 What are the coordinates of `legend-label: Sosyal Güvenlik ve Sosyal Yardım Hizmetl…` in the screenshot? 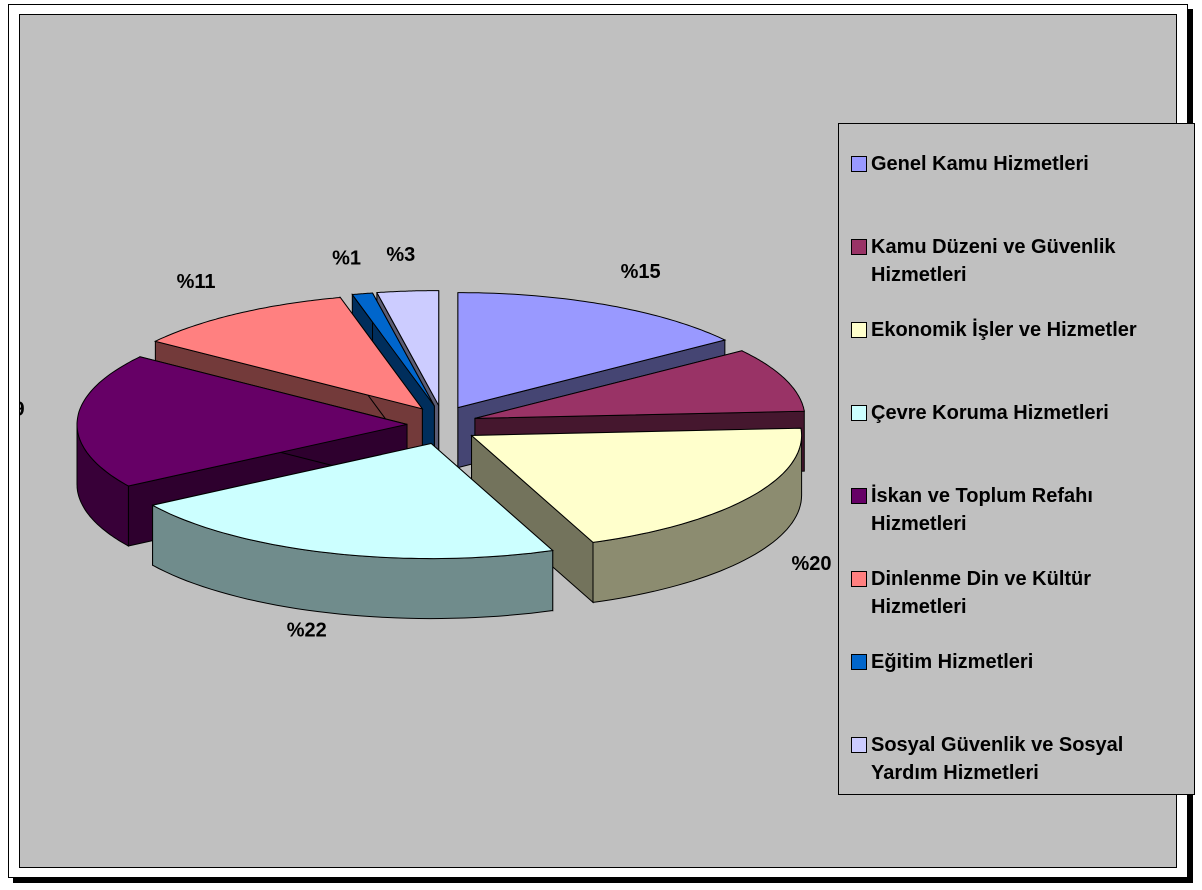 It's located at (997, 759).